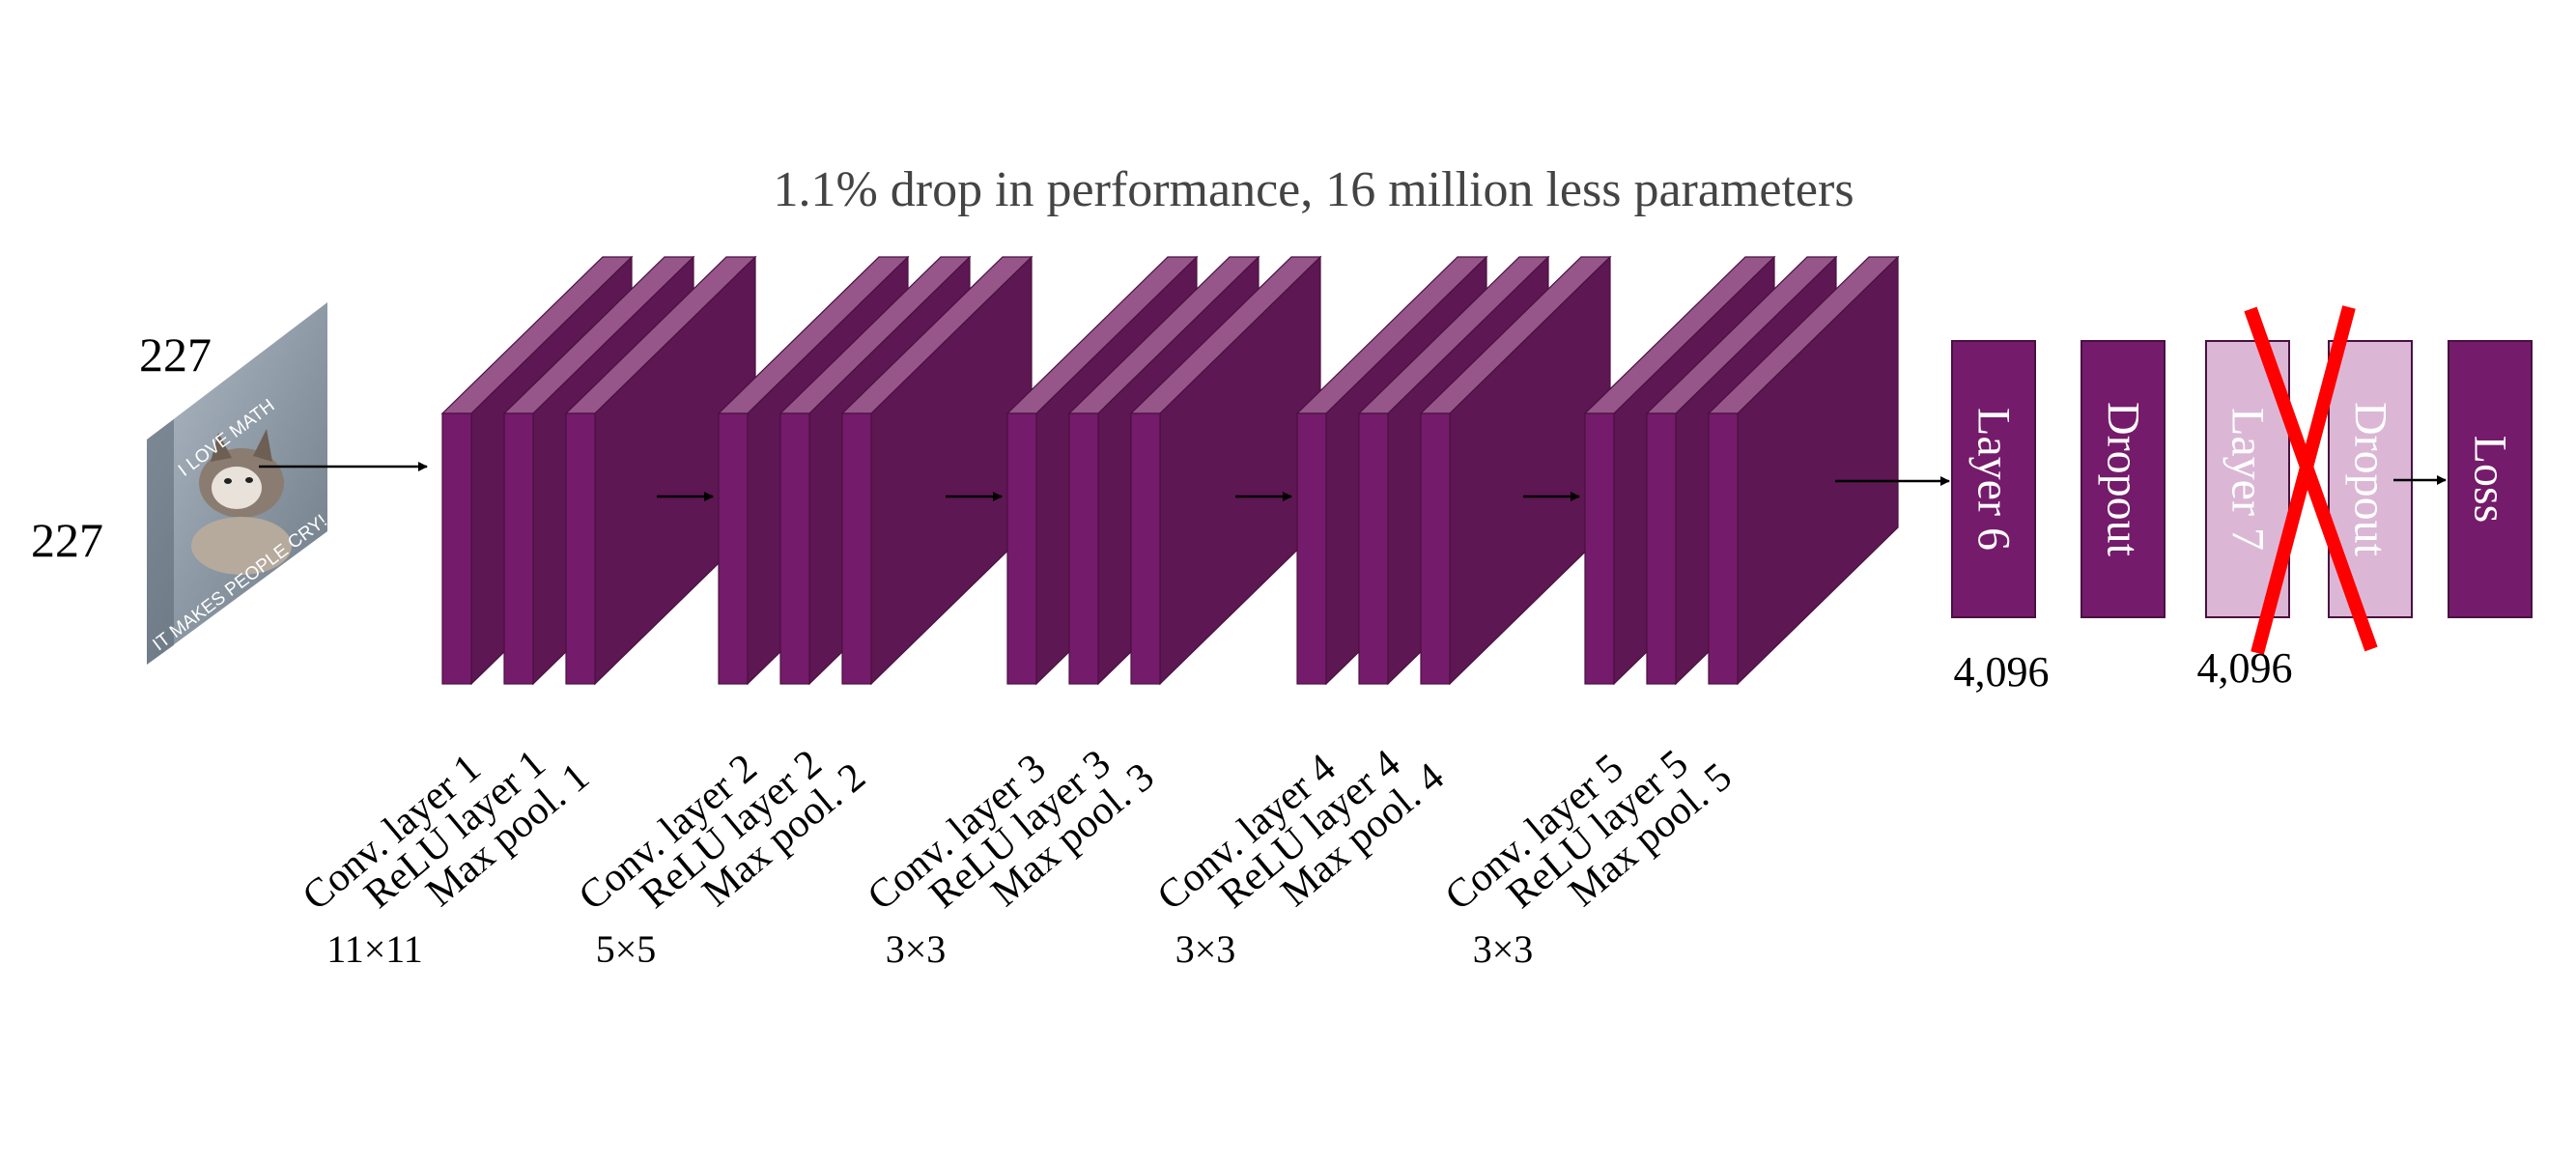 This screenshot has width=2576, height=1164. What do you see at coordinates (2311, 480) in the screenshot?
I see `removed-cross` at bounding box center [2311, 480].